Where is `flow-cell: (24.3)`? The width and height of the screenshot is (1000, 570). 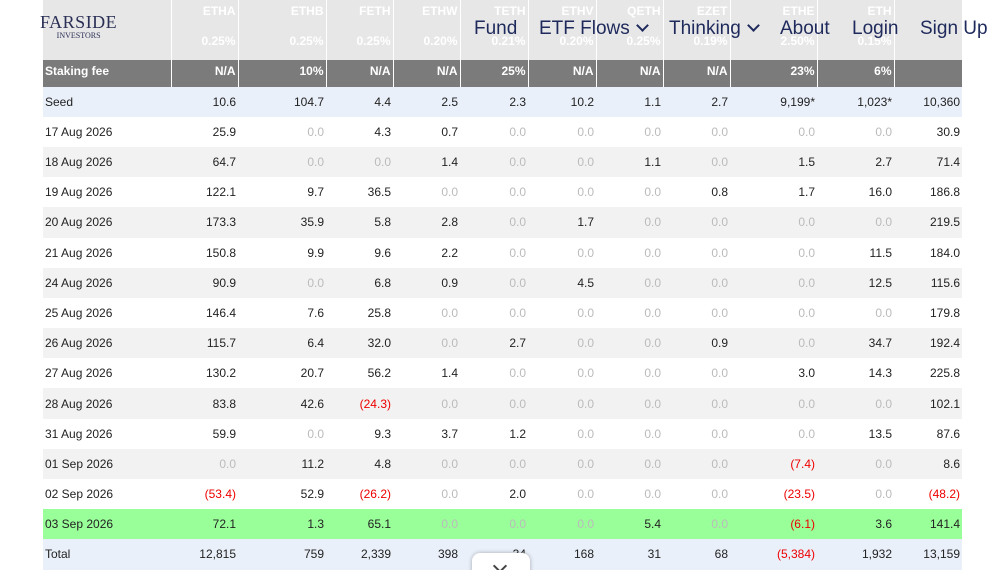
flow-cell: (24.3) is located at coordinates (359, 403).